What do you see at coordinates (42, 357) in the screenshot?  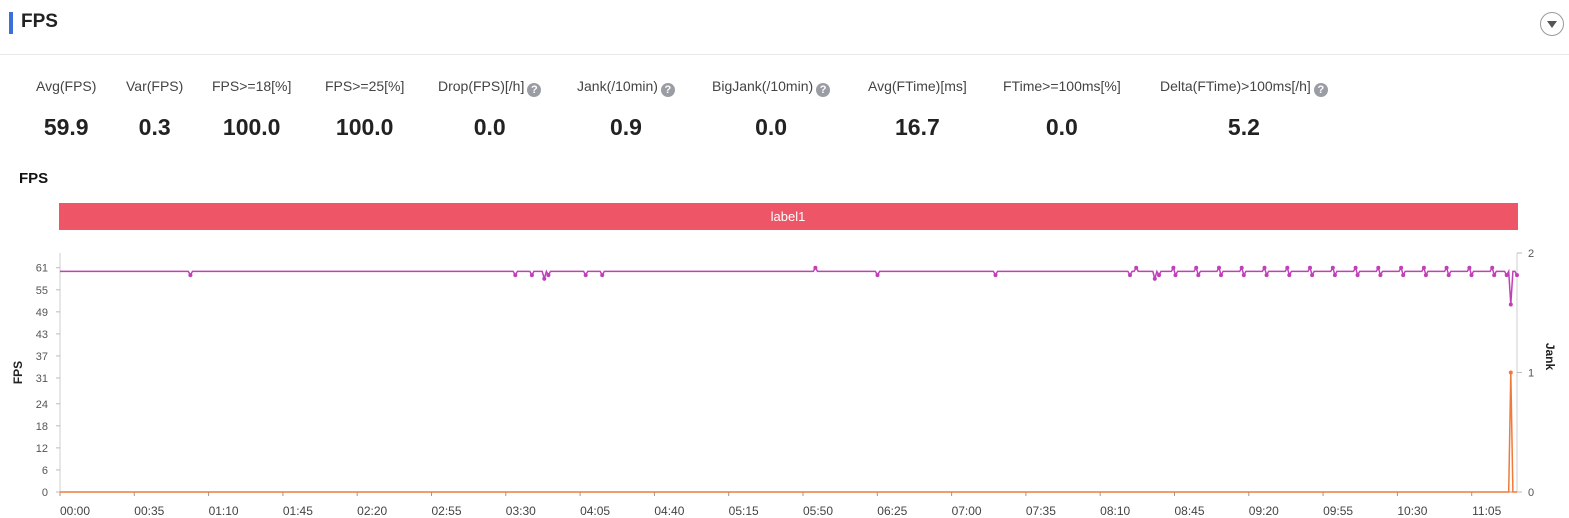 I see `y-tick-label: 37` at bounding box center [42, 357].